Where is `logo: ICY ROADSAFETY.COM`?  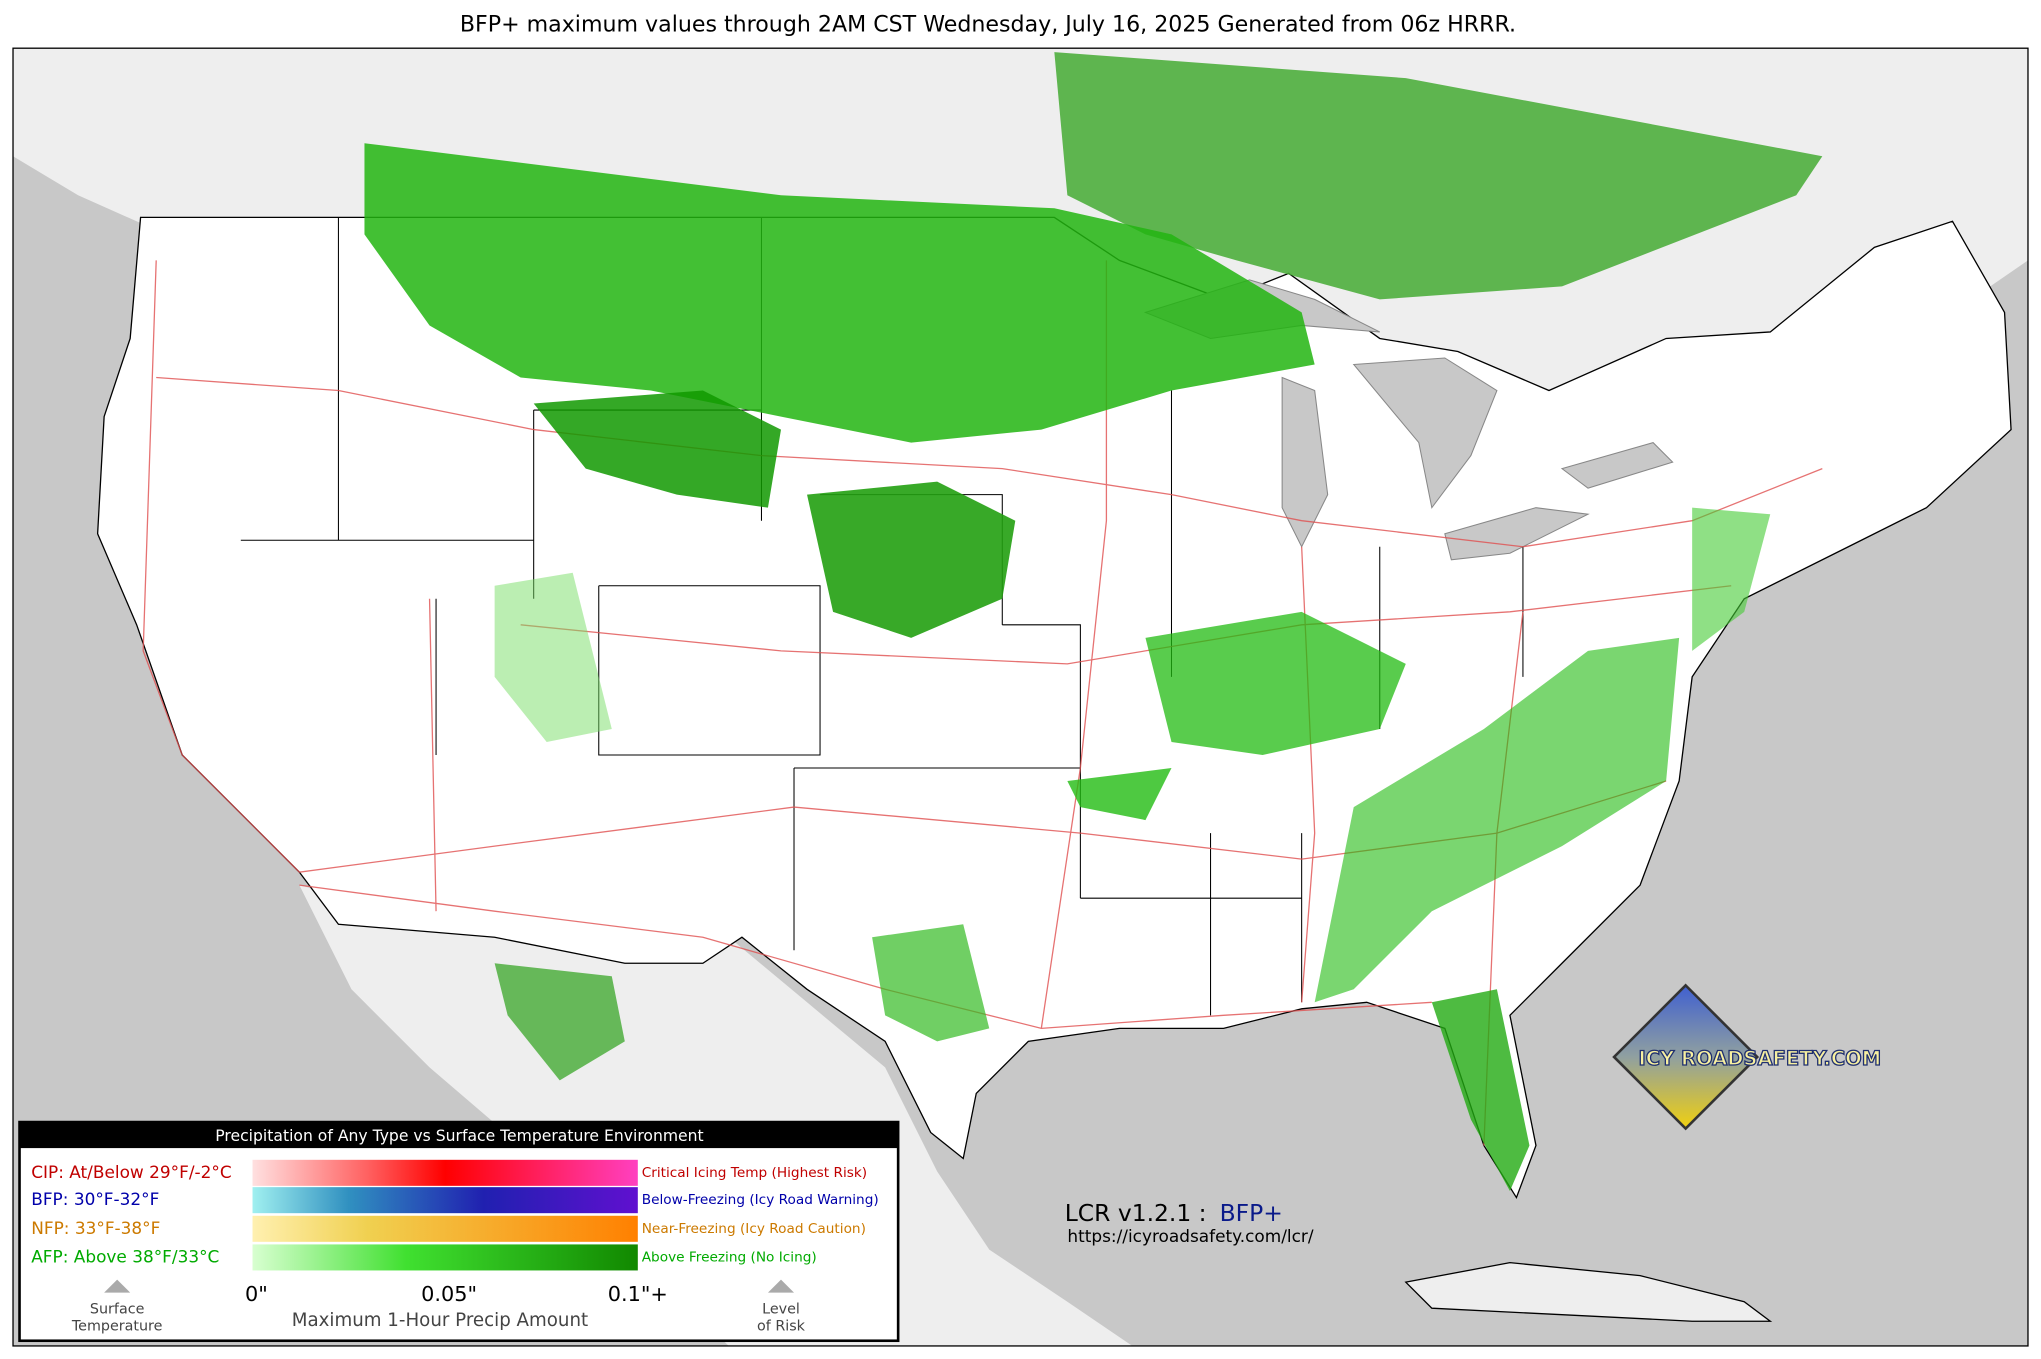 logo: ICY ROADSAFETY.COM is located at coordinates (1747, 1057).